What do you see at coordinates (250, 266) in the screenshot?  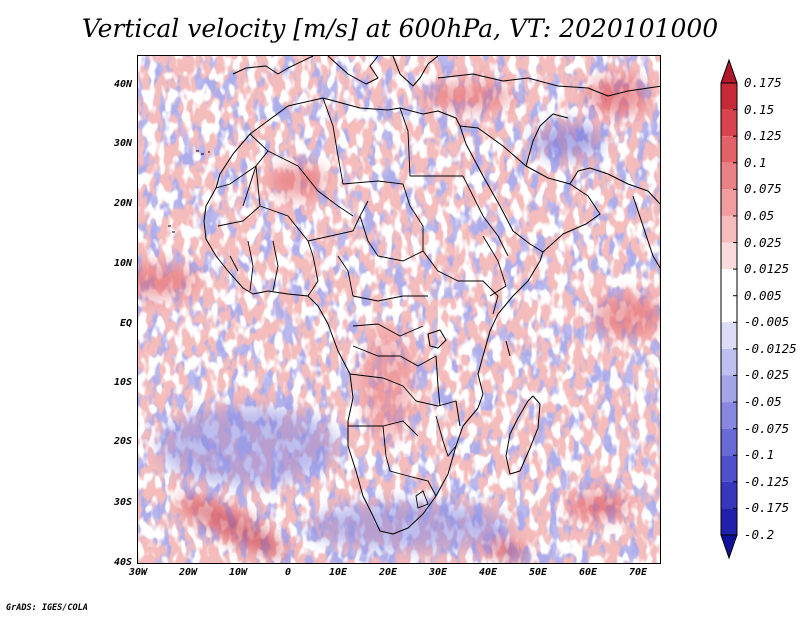 I see `ivory-coast-border` at bounding box center [250, 266].